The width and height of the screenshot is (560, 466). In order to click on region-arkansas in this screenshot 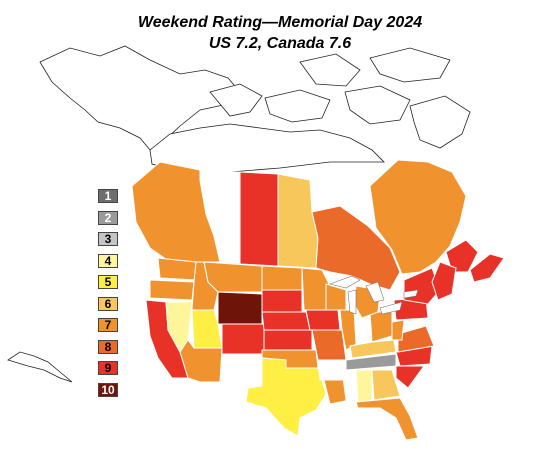, I will do `click(330, 370)`.